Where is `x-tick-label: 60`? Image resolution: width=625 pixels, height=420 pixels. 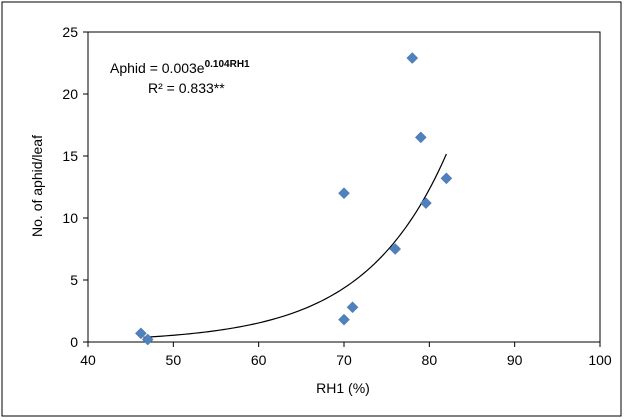
x-tick-label: 60 is located at coordinates (259, 360).